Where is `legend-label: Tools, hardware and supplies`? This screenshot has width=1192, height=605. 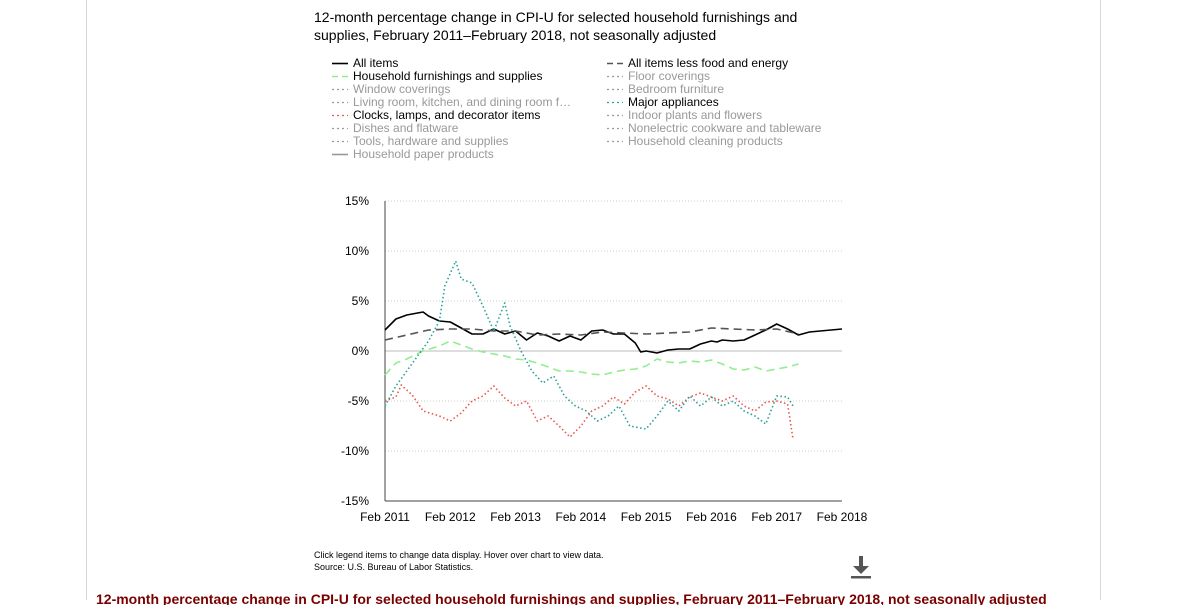 legend-label: Tools, hardware and supplies is located at coordinates (431, 141).